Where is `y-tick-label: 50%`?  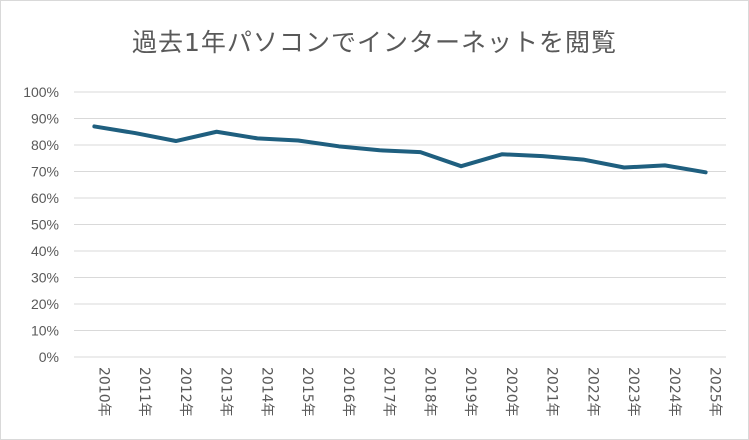
y-tick-label: 50% is located at coordinates (45, 225).